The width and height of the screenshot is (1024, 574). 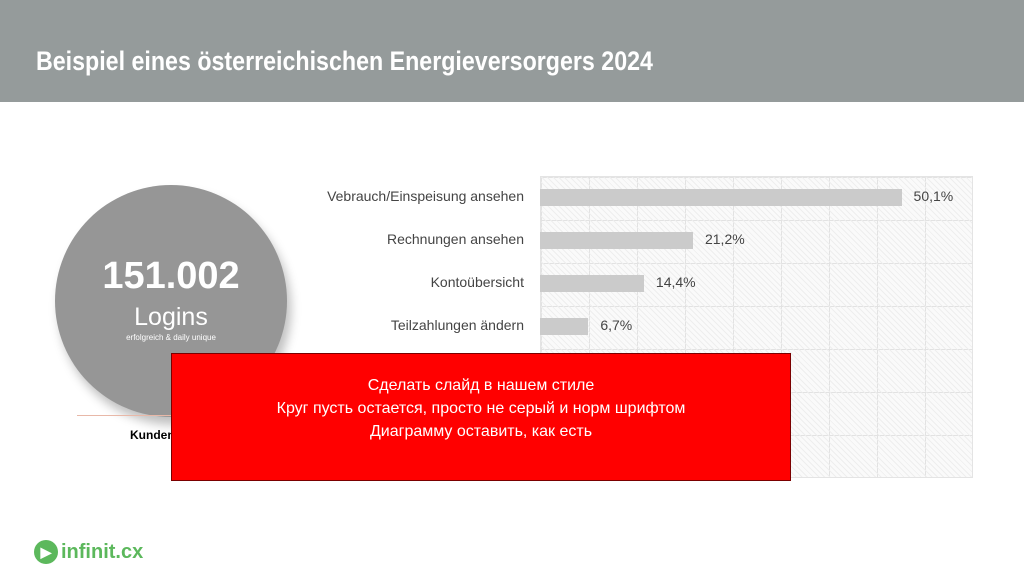 I want to click on data-label: 14,4%, so click(x=675, y=282).